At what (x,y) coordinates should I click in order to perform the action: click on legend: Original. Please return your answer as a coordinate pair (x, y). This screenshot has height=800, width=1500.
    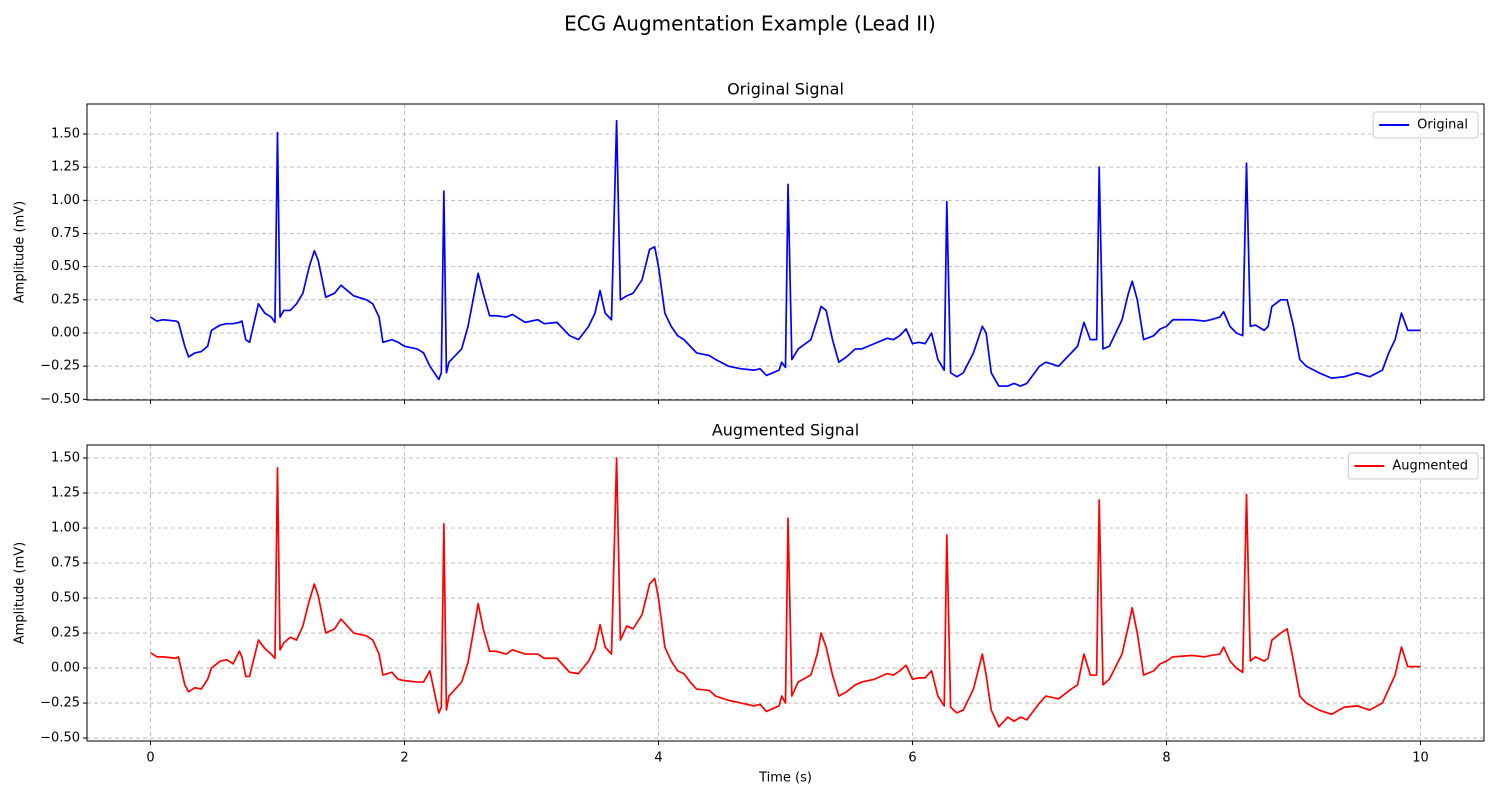
    Looking at the image, I should click on (1425, 125).